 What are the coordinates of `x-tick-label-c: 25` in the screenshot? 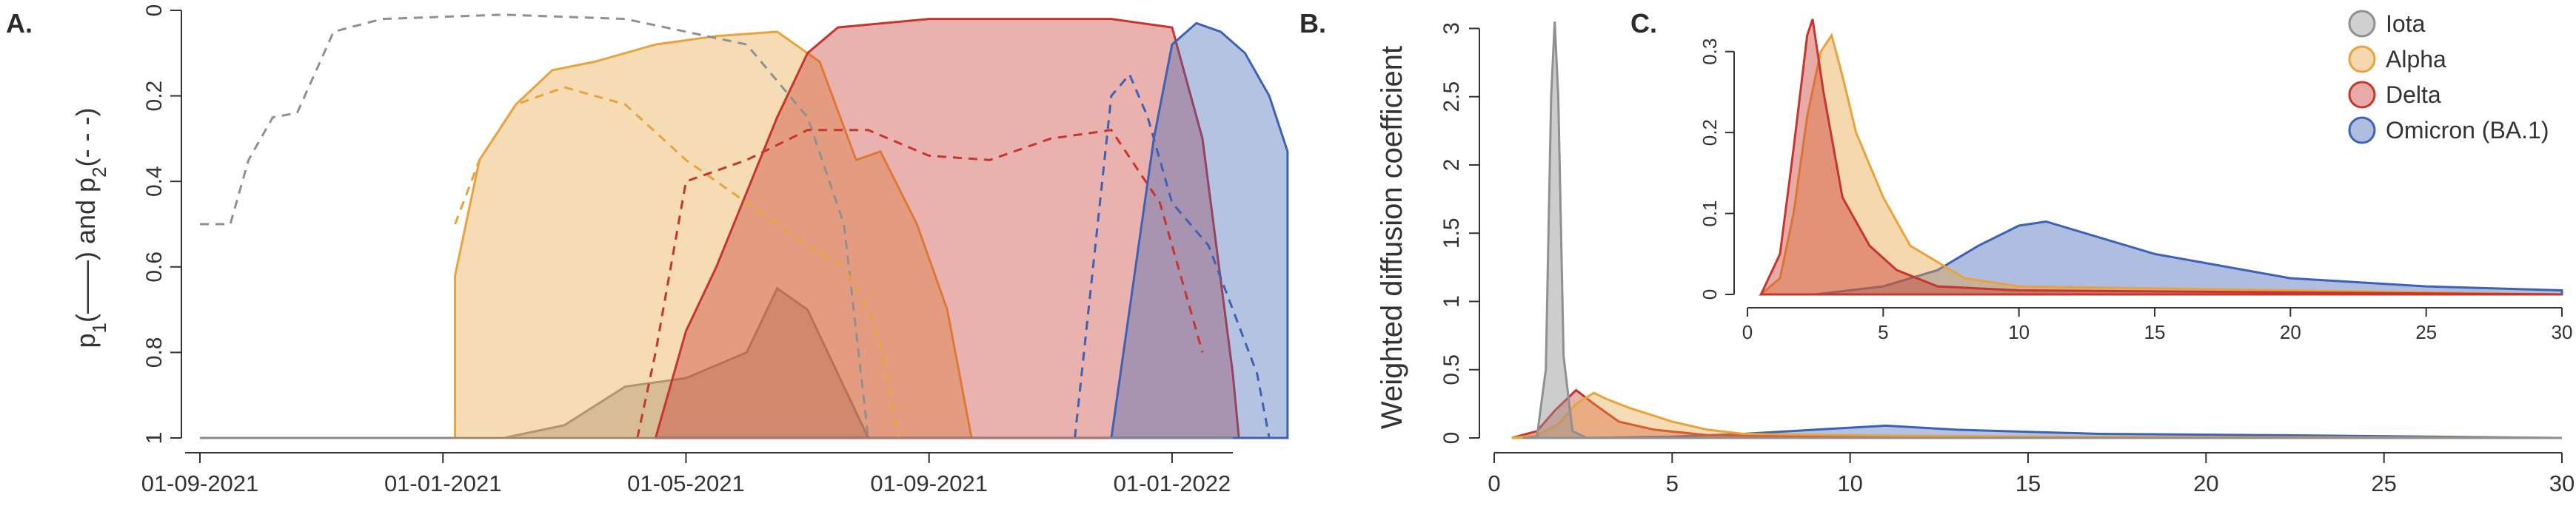 It's located at (2426, 332).